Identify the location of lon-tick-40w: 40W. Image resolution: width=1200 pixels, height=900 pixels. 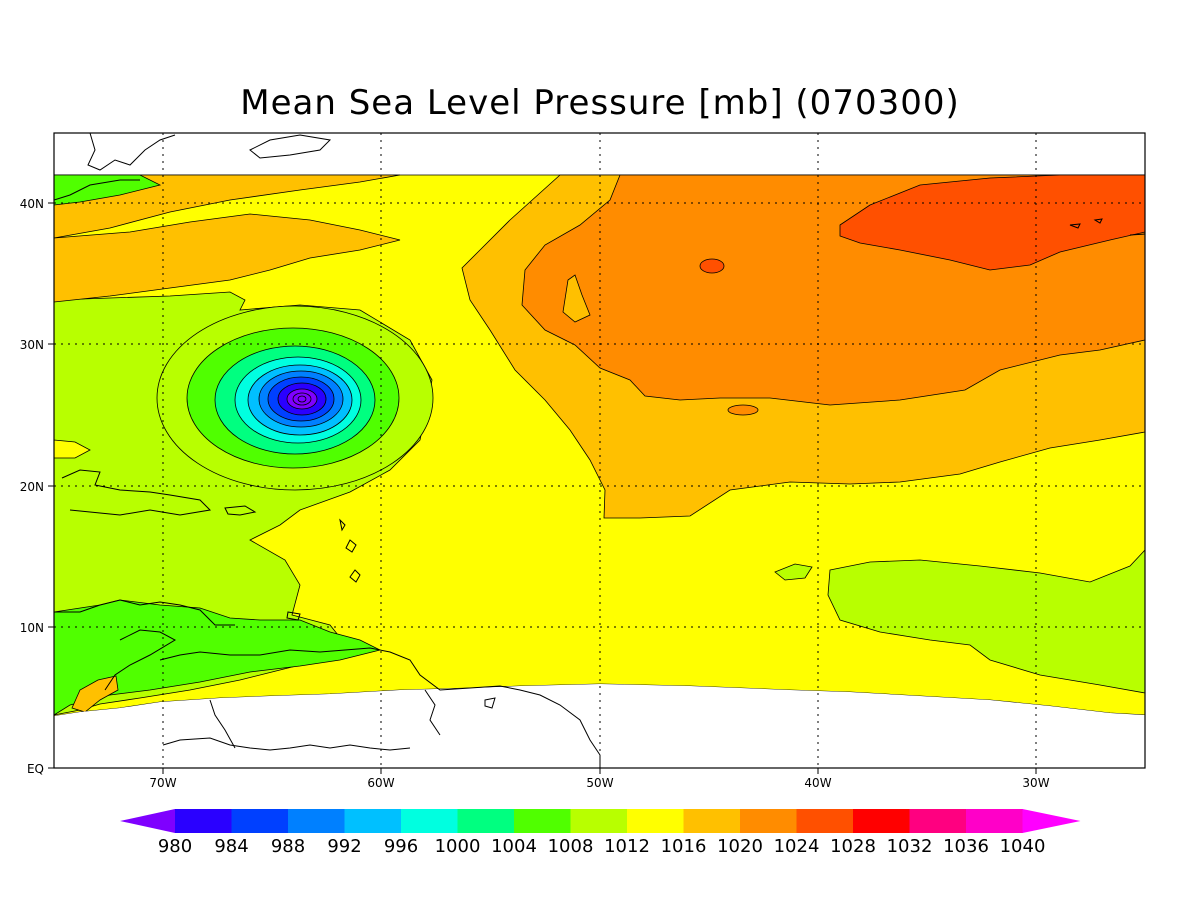
(817, 783).